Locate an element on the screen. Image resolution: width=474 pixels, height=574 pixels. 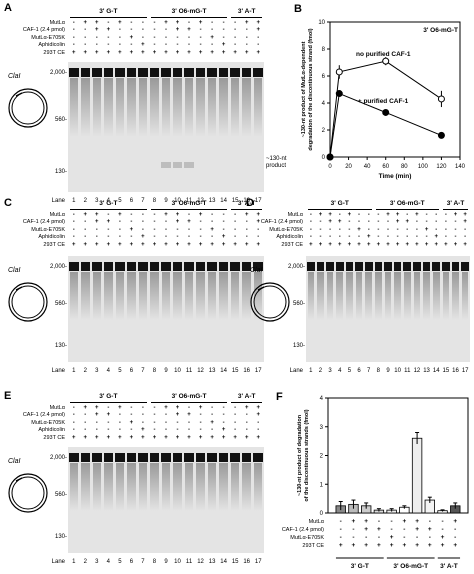
inset-label: 3' O6-mG-T is located at coordinates (440, 30).